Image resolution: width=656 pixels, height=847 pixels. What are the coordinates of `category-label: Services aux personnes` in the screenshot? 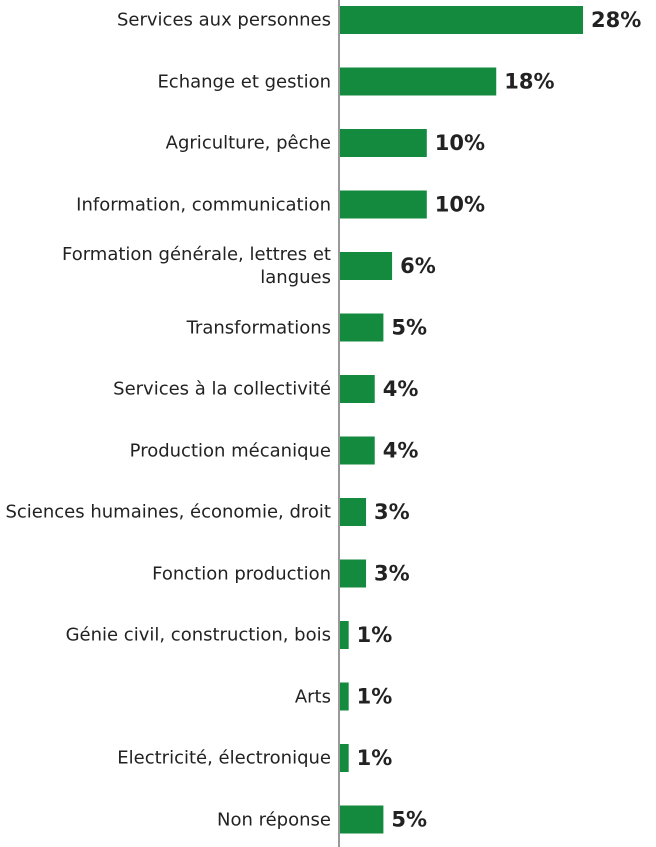 It's located at (224, 20).